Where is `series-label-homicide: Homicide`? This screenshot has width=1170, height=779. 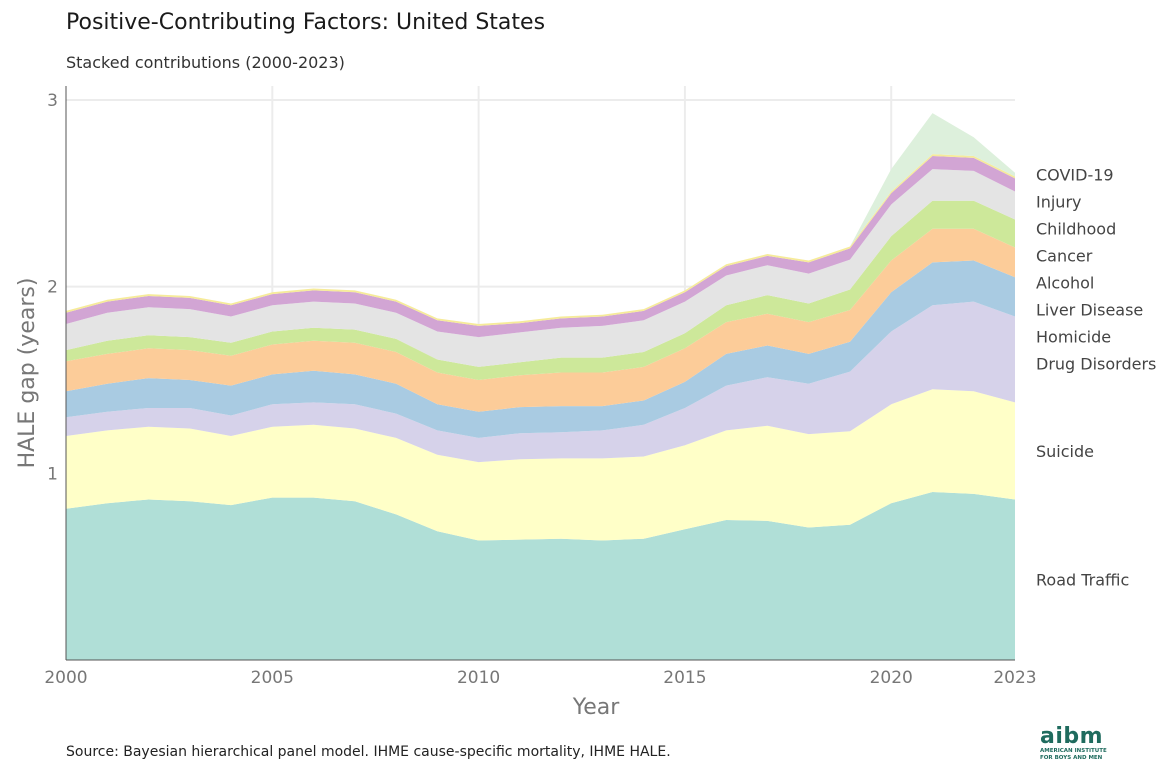 series-label-homicide: Homicide is located at coordinates (1073, 337).